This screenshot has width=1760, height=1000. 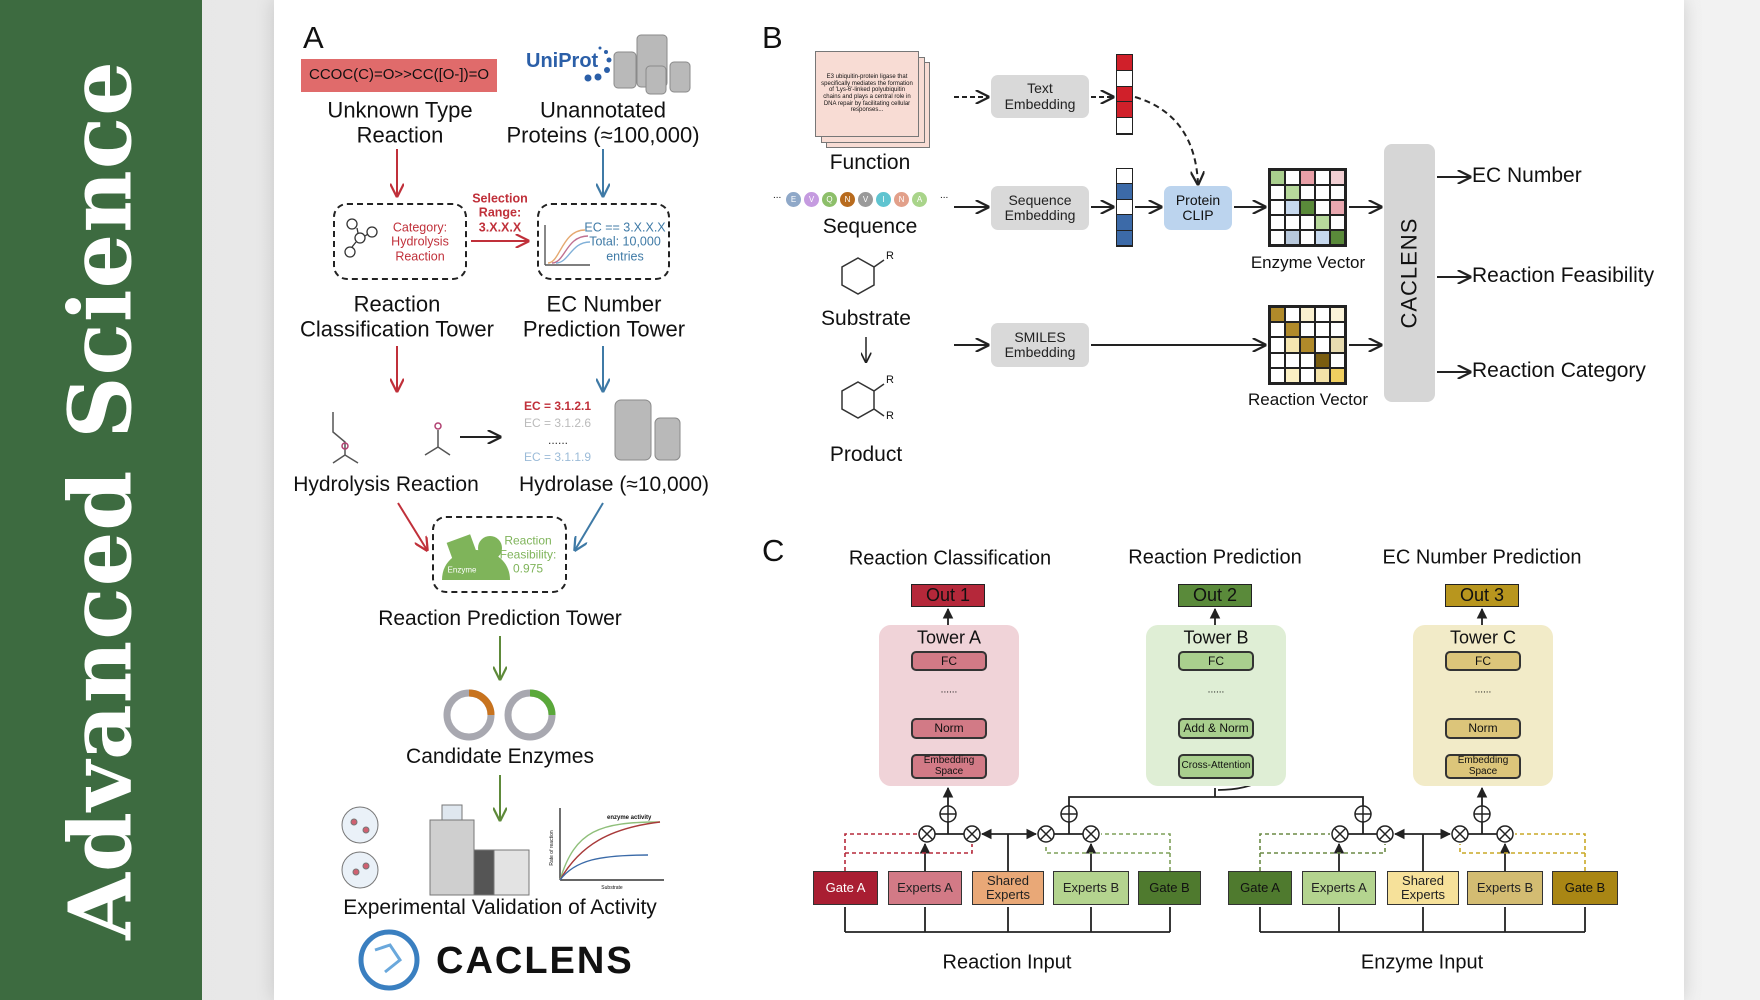 What do you see at coordinates (1527, 175) in the screenshot?
I see `output-ec-number: EC Number` at bounding box center [1527, 175].